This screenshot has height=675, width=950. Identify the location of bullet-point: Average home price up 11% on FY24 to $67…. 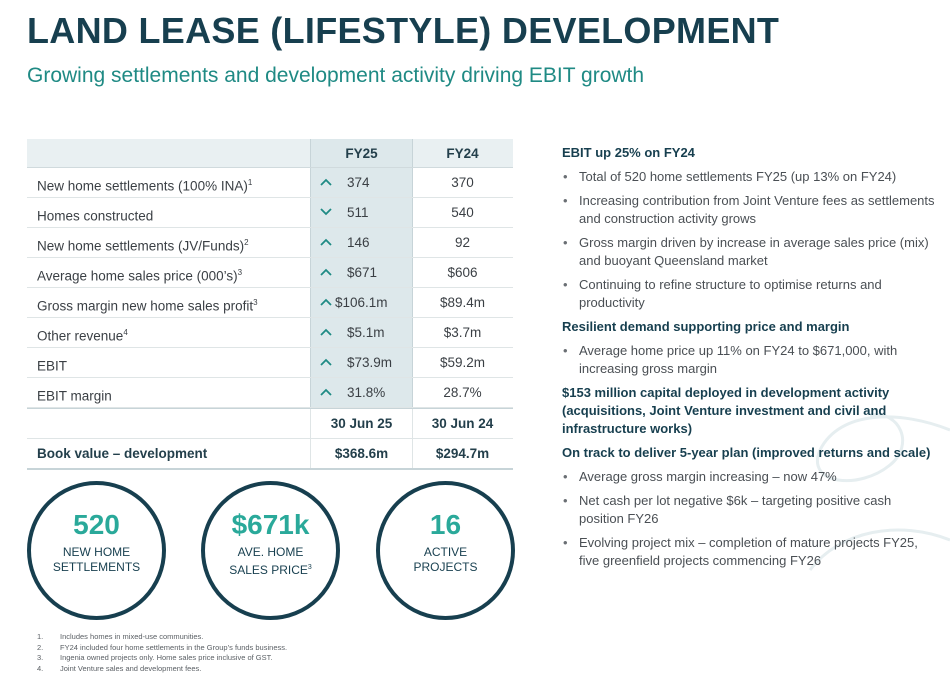
(749, 360).